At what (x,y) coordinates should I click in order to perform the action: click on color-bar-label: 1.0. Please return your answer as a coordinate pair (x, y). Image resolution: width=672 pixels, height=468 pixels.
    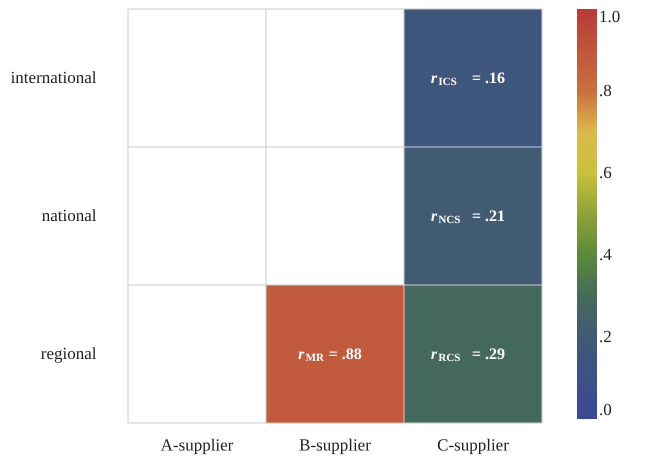
    Looking at the image, I should click on (609, 16).